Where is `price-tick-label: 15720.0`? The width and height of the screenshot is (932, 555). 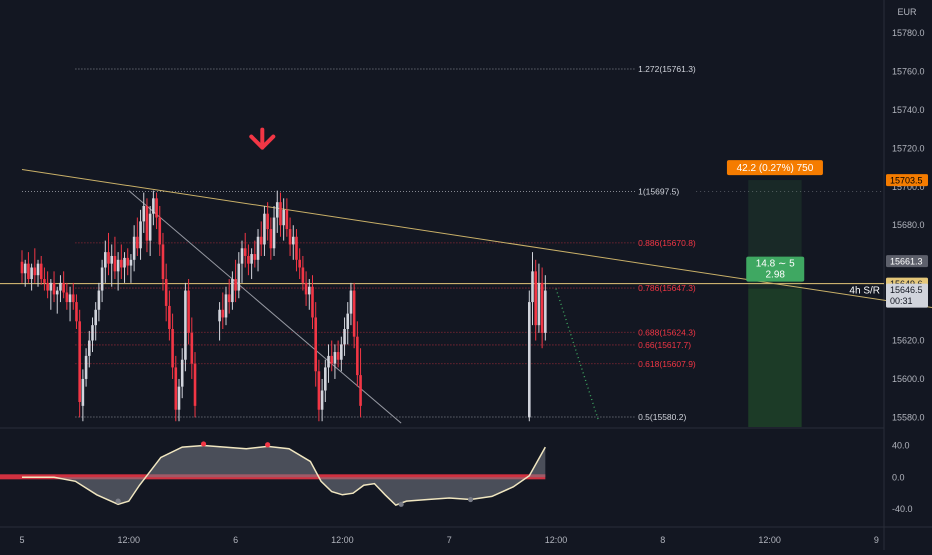 price-tick-label: 15720.0 is located at coordinates (908, 148).